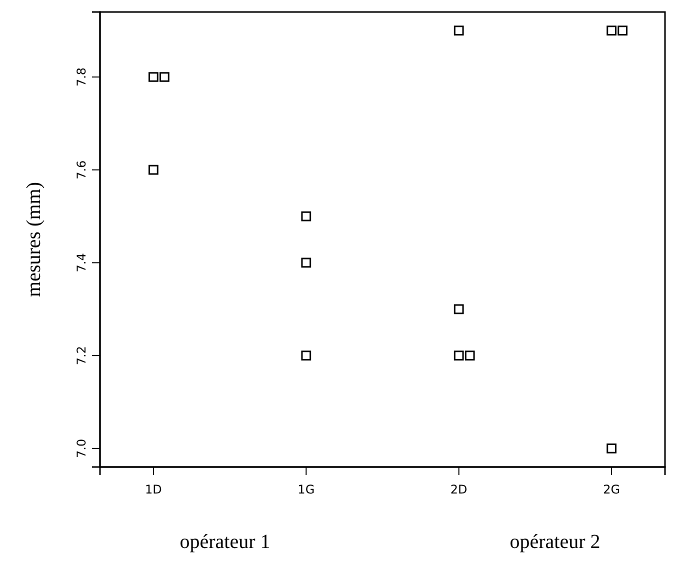 This screenshot has width=678, height=561. What do you see at coordinates (34, 239) in the screenshot?
I see `y-axis-title: mesures (mm)` at bounding box center [34, 239].